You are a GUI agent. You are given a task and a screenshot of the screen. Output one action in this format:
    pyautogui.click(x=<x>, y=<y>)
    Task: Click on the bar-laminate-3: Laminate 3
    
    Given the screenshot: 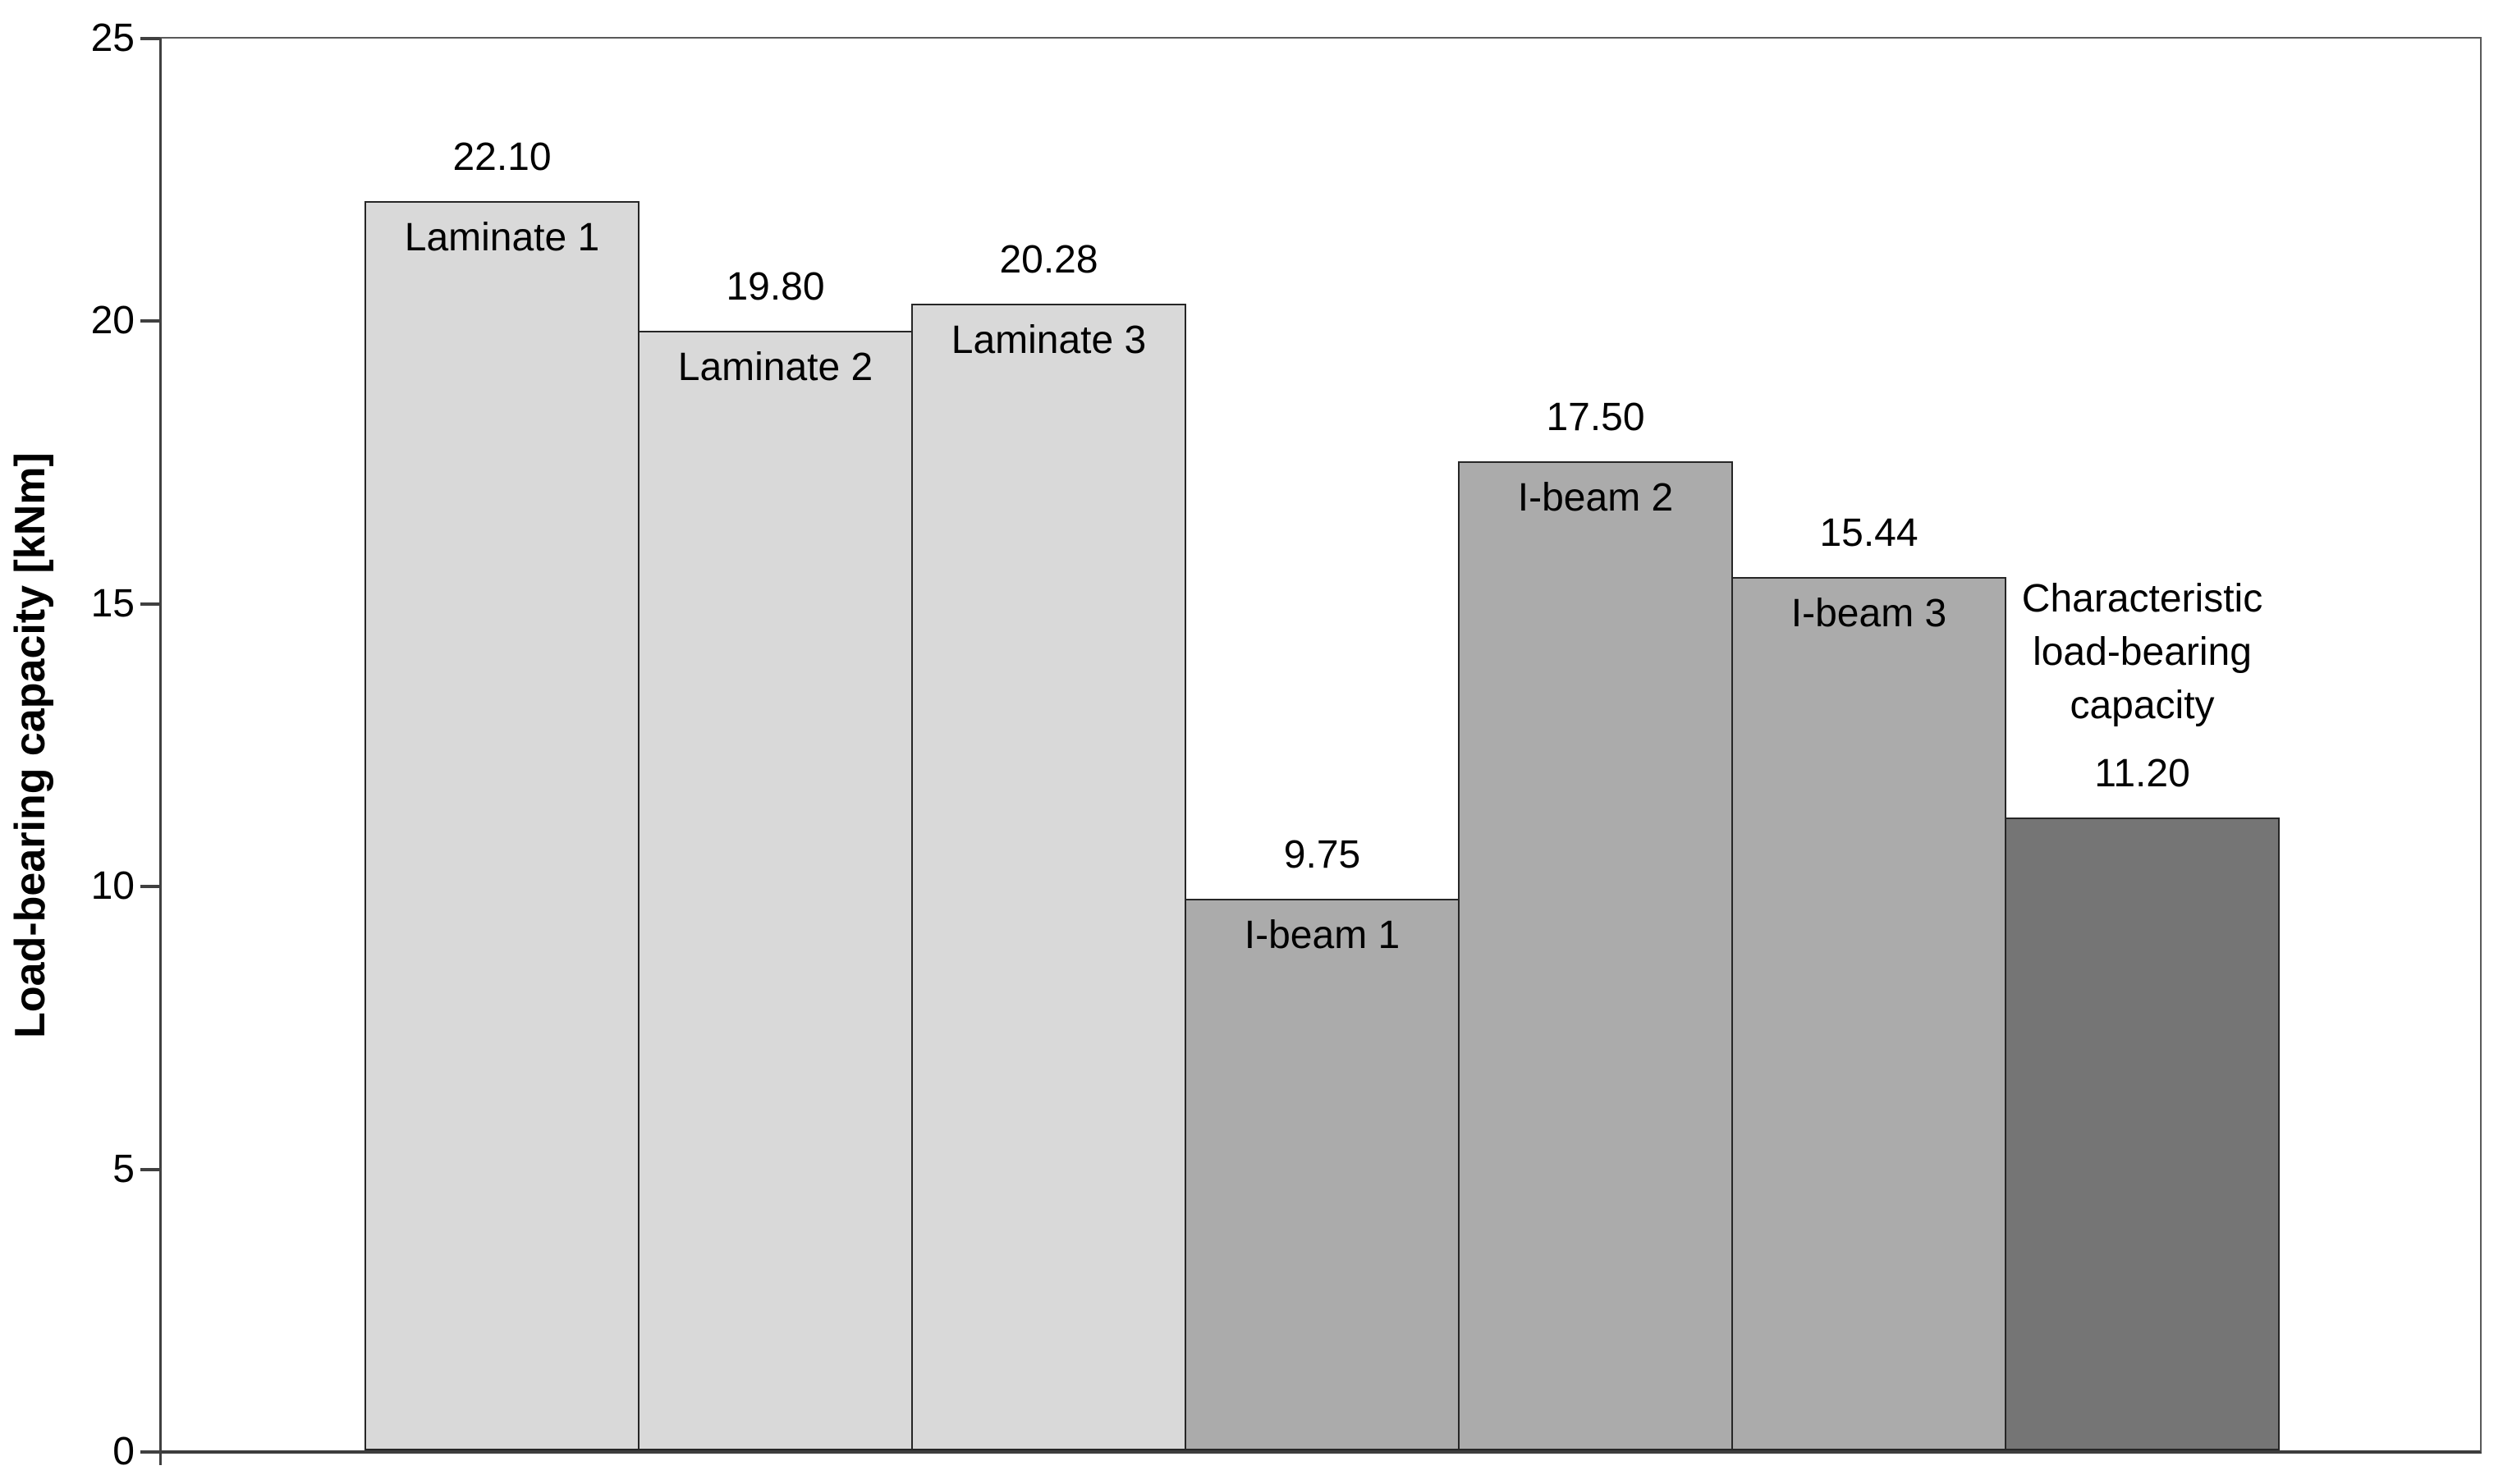 What is the action you would take?
    pyautogui.click(x=1048, y=877)
    